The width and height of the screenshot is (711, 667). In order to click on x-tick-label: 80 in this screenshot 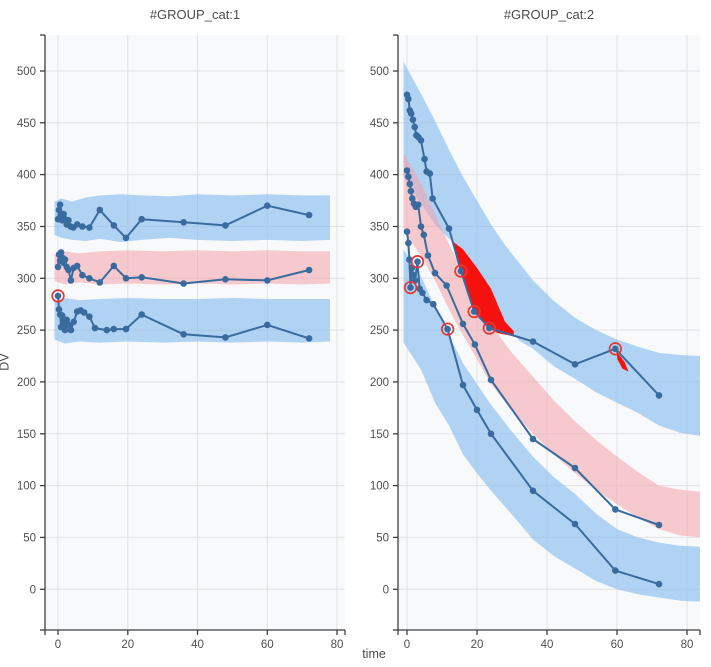, I will do `click(687, 645)`.